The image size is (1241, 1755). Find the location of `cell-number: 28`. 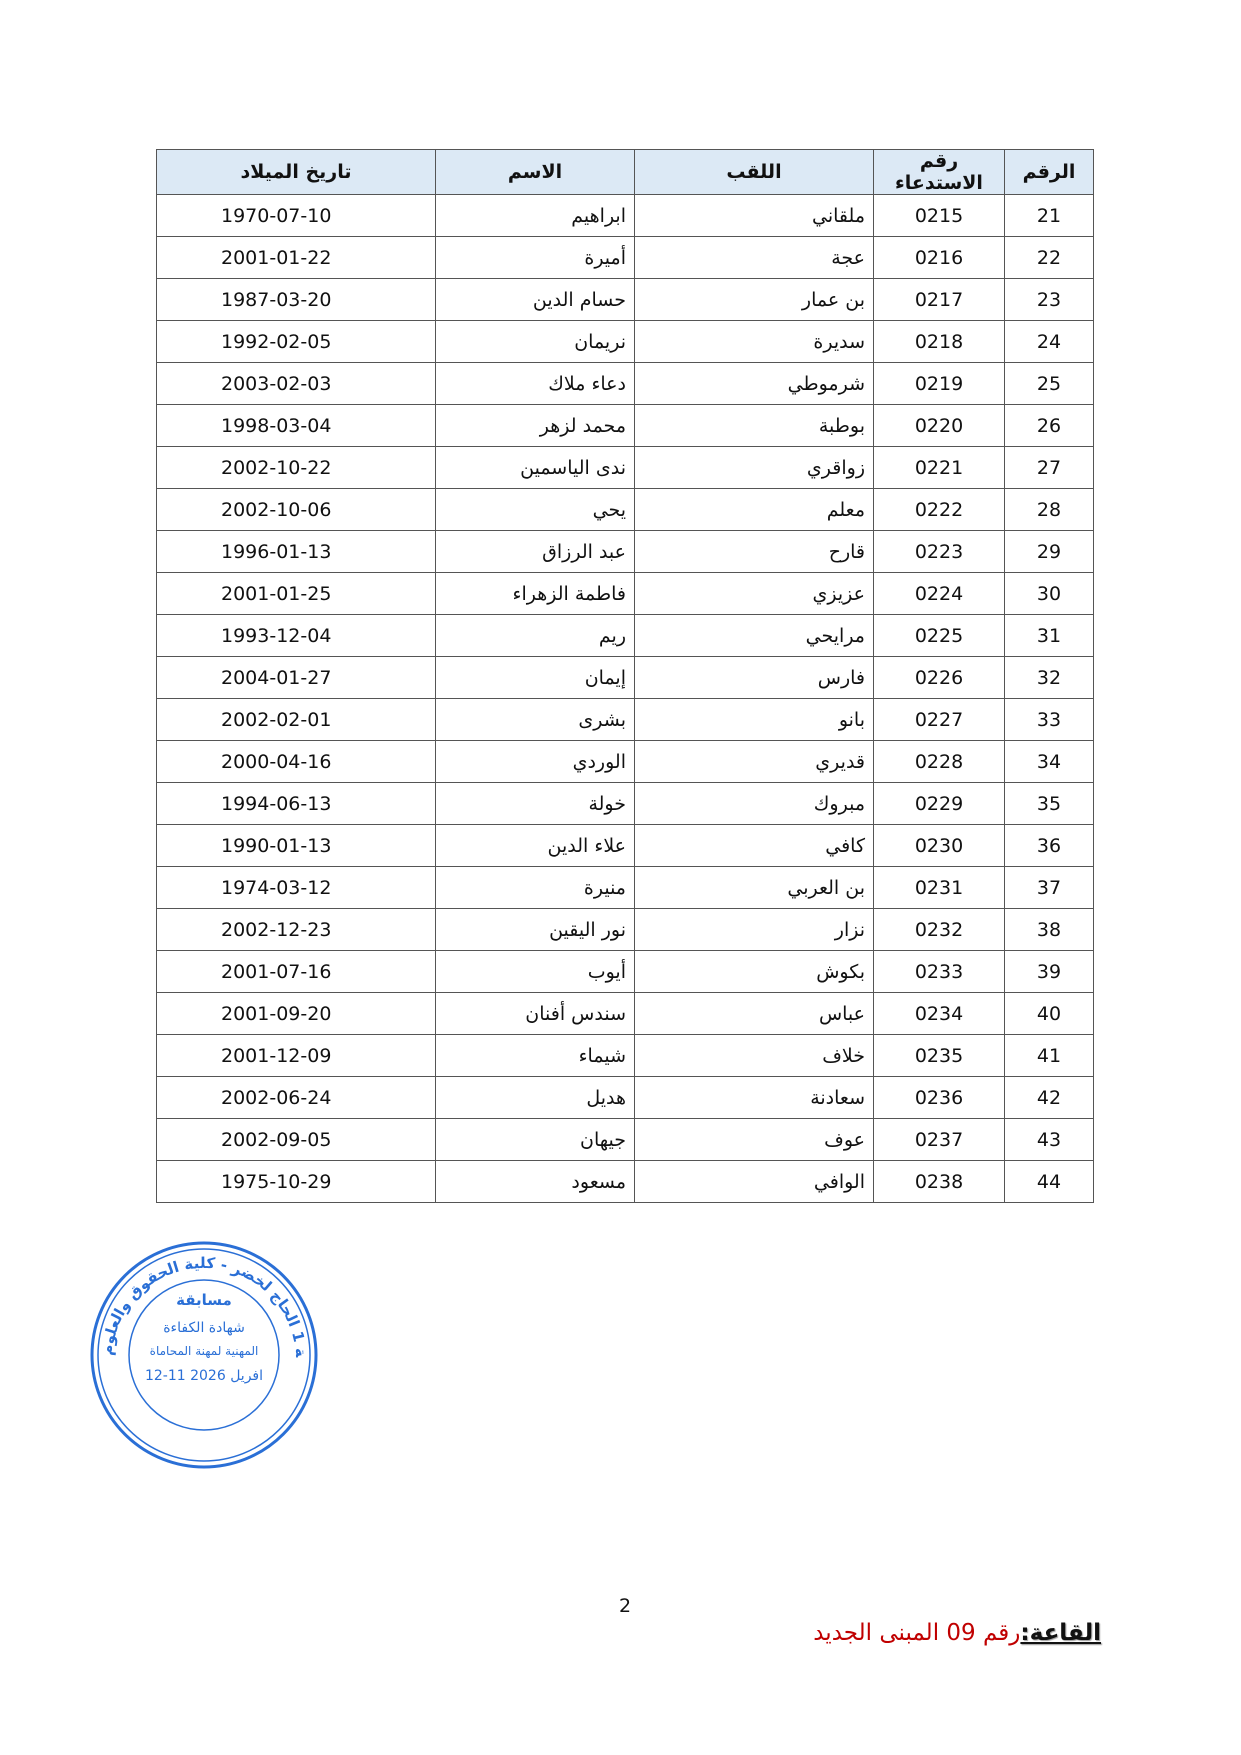

cell-number: 28 is located at coordinates (1049, 509).